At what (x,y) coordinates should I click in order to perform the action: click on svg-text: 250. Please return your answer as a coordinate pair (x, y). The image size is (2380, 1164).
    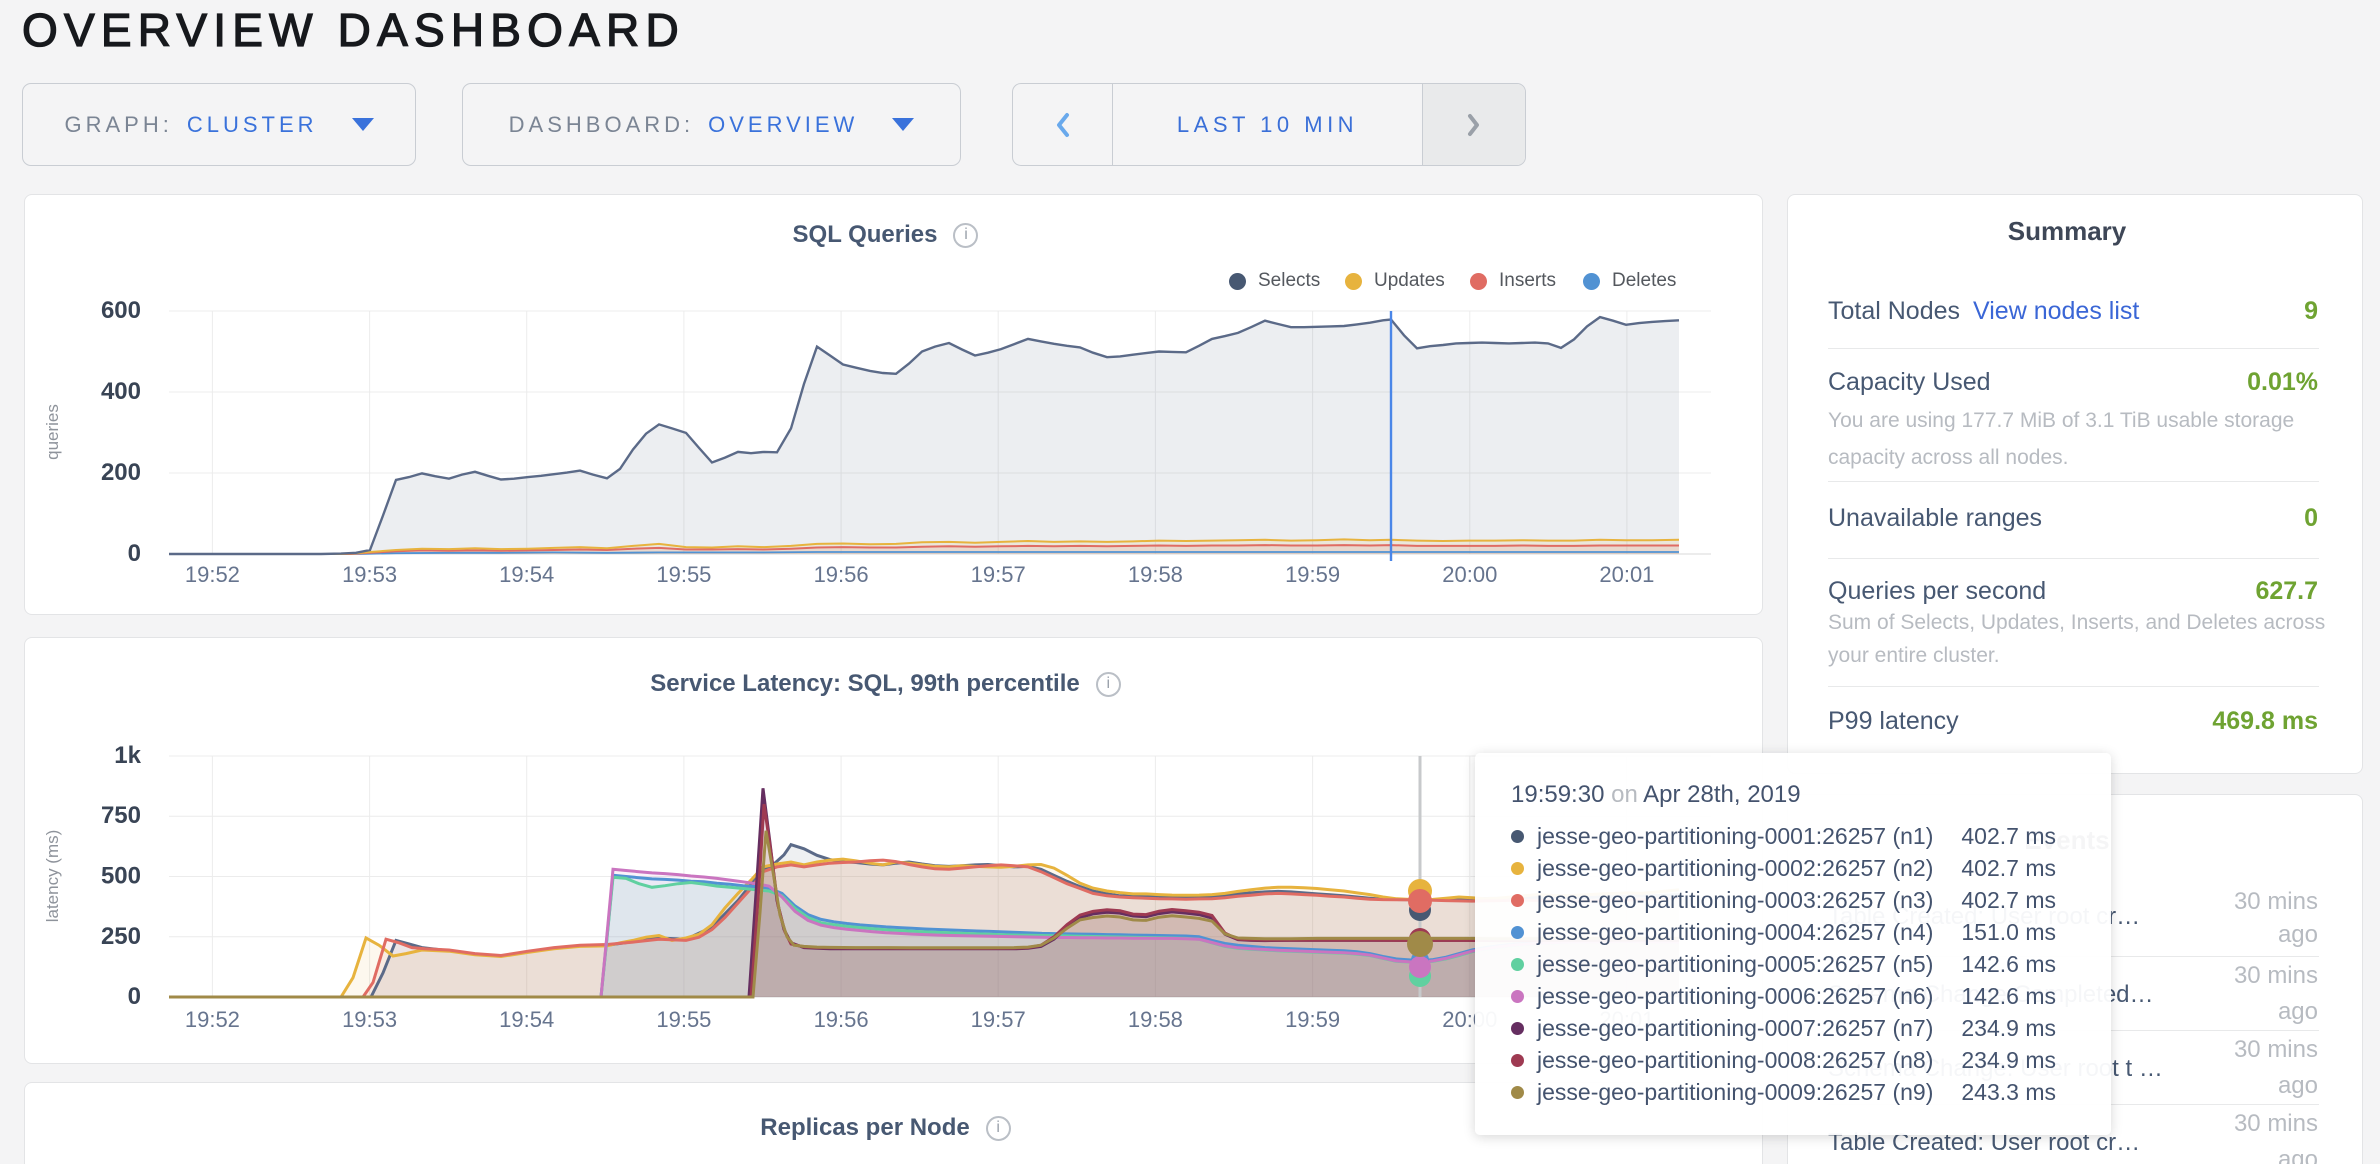
    Looking at the image, I should click on (121, 936).